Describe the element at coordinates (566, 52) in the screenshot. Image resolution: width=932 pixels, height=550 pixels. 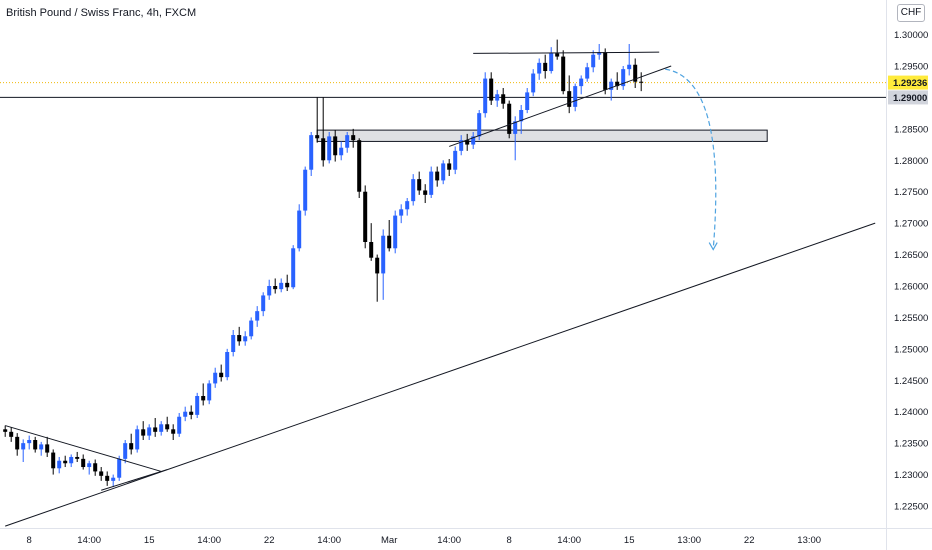
I see `upper-resistance-line` at that location.